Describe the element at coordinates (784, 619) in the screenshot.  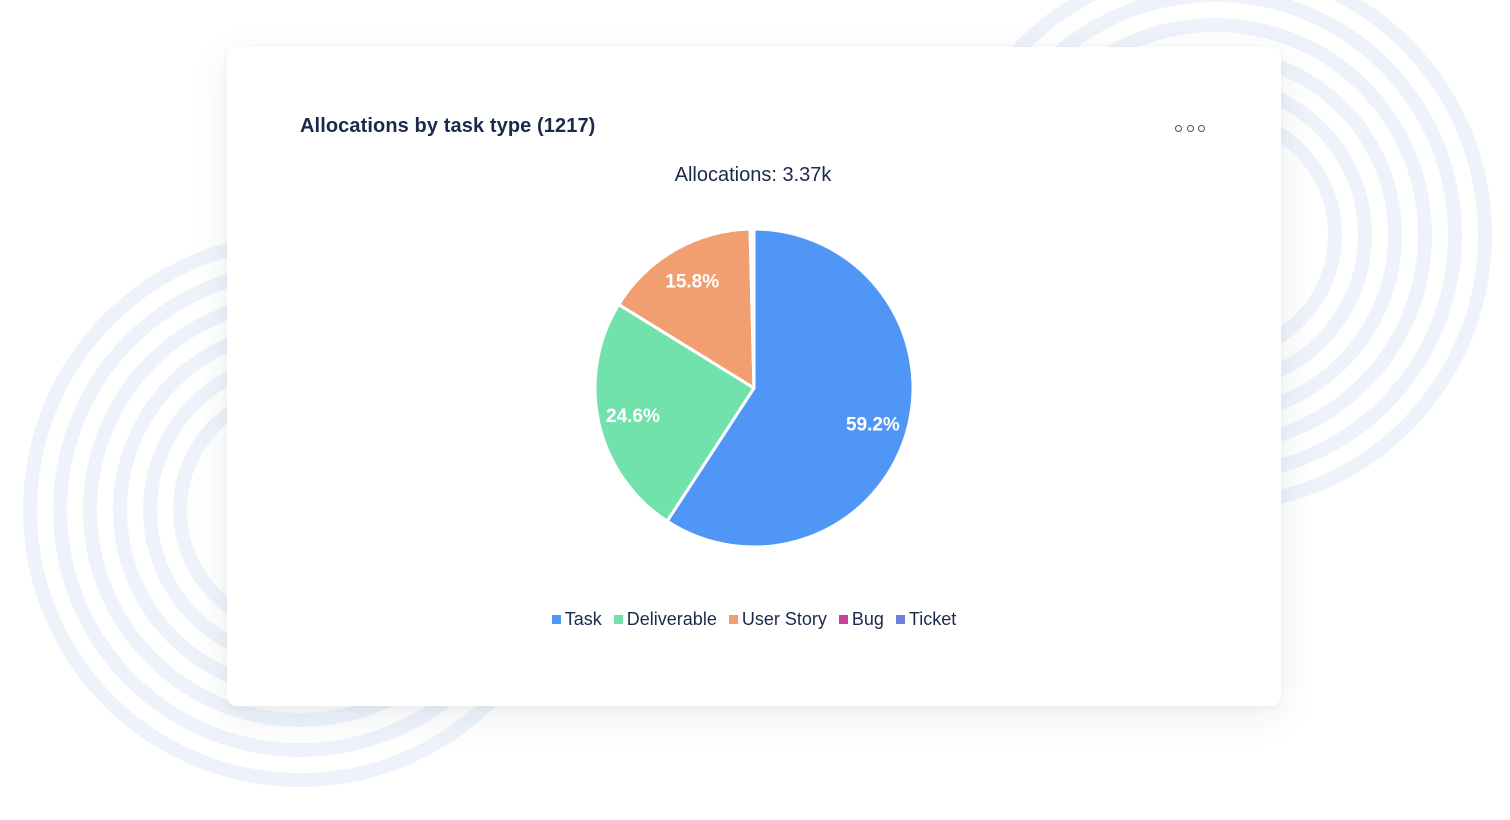
I see `legend-label: User Story` at that location.